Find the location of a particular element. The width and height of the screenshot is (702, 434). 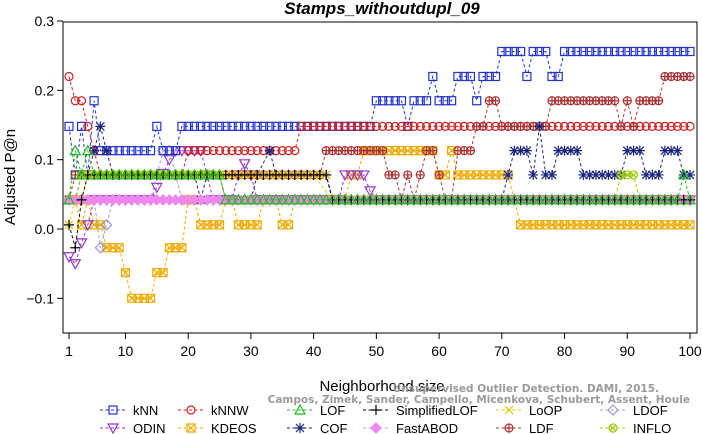

series-lof is located at coordinates (379, 174).